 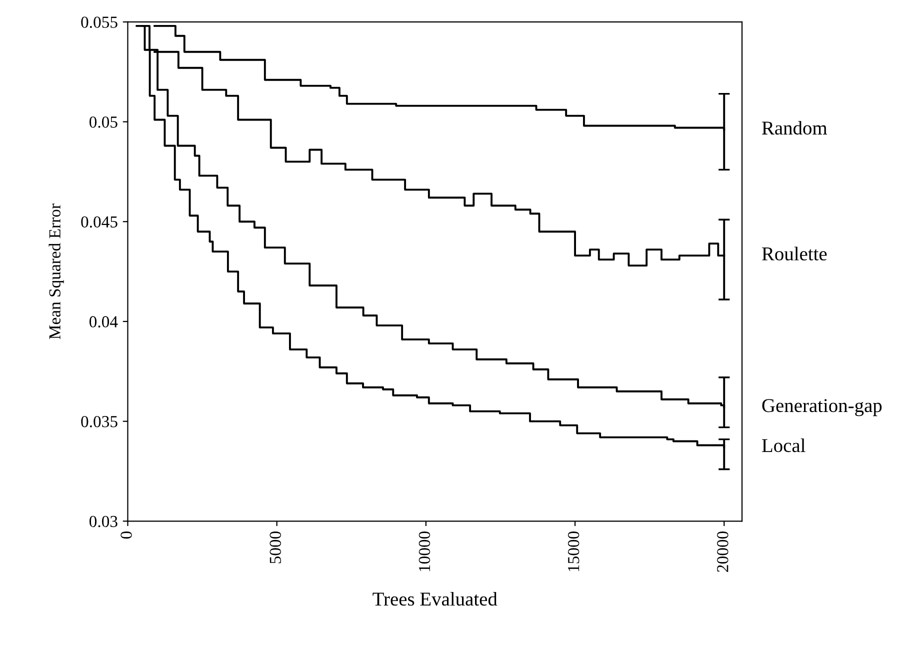 What do you see at coordinates (126, 535) in the screenshot?
I see `x-tick-label: 0` at bounding box center [126, 535].